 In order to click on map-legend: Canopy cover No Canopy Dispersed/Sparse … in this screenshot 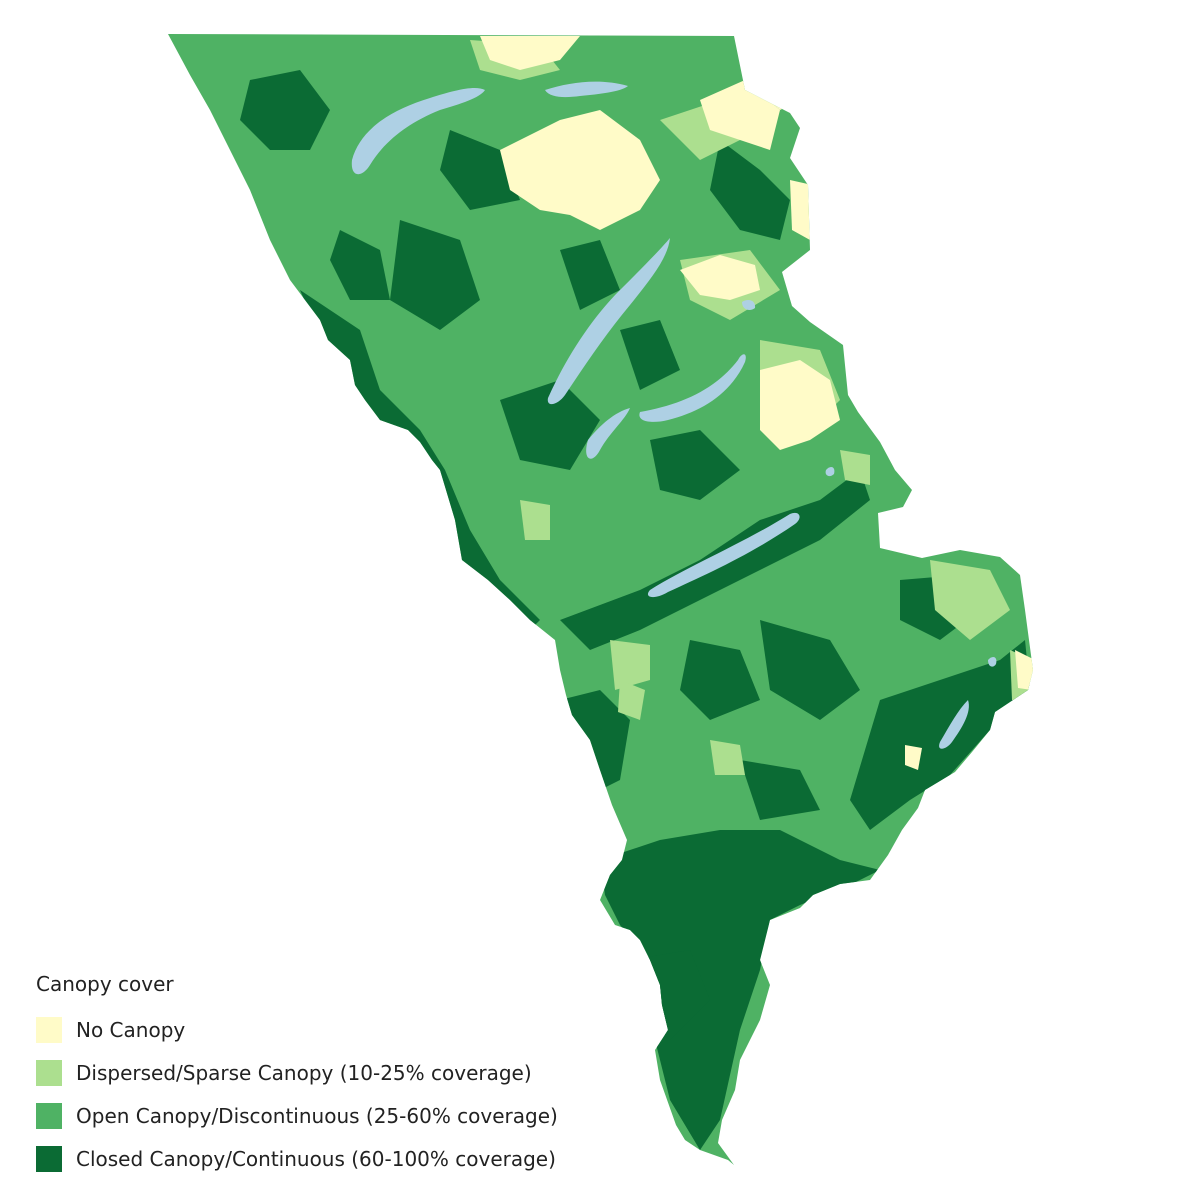, I will do `click(297, 1075)`.